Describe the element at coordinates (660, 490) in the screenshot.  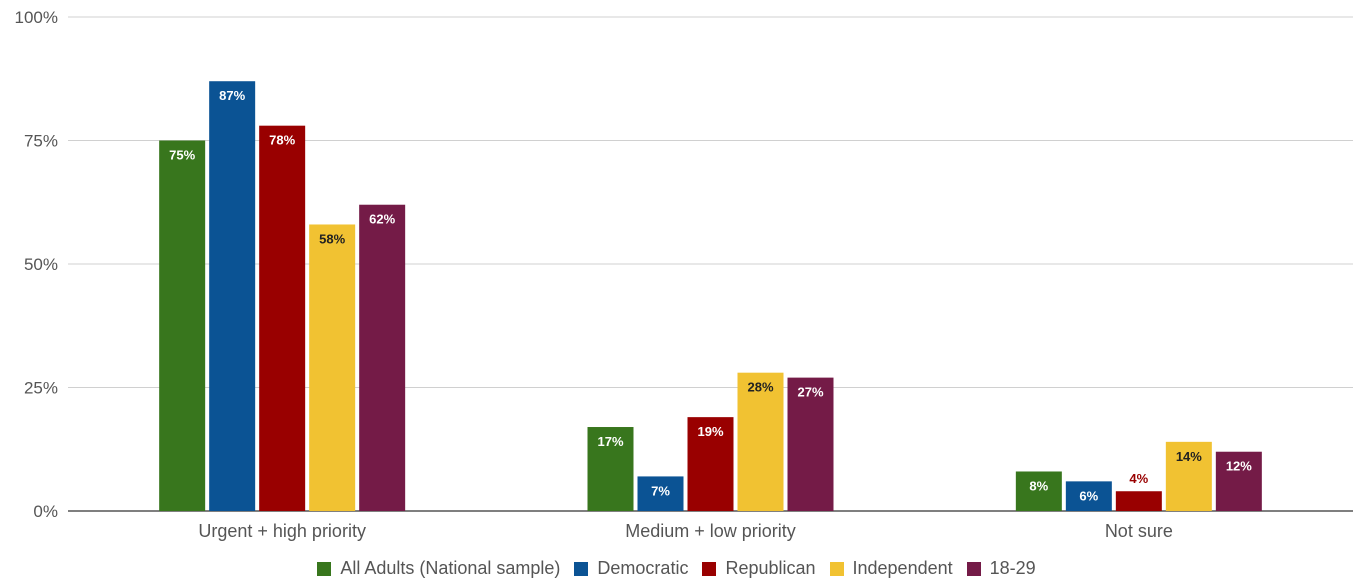
I see `data-label: 7%` at that location.